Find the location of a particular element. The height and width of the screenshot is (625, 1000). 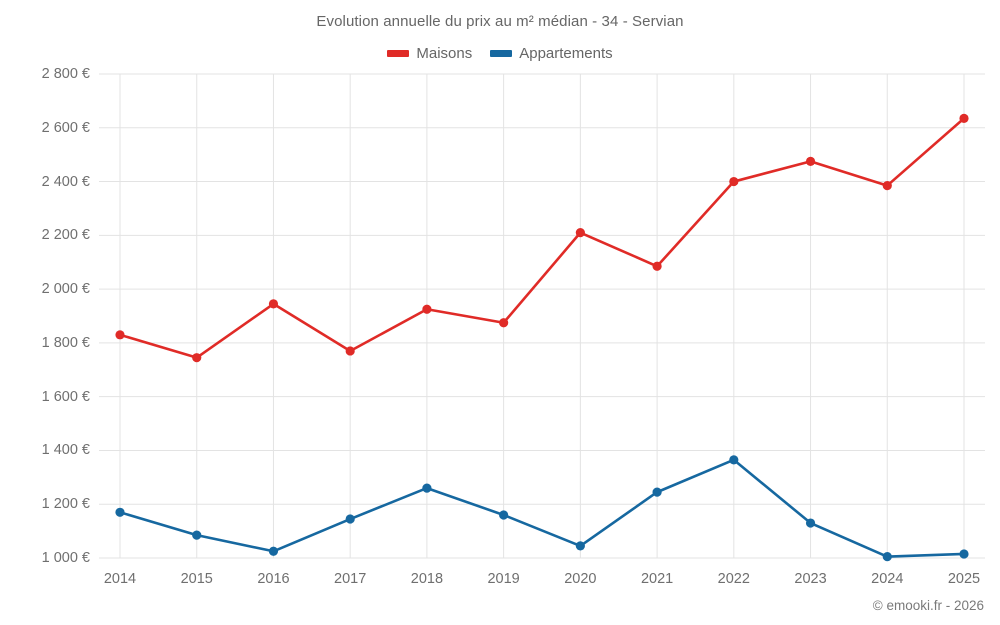

data-point-maisons-2021 is located at coordinates (657, 266).